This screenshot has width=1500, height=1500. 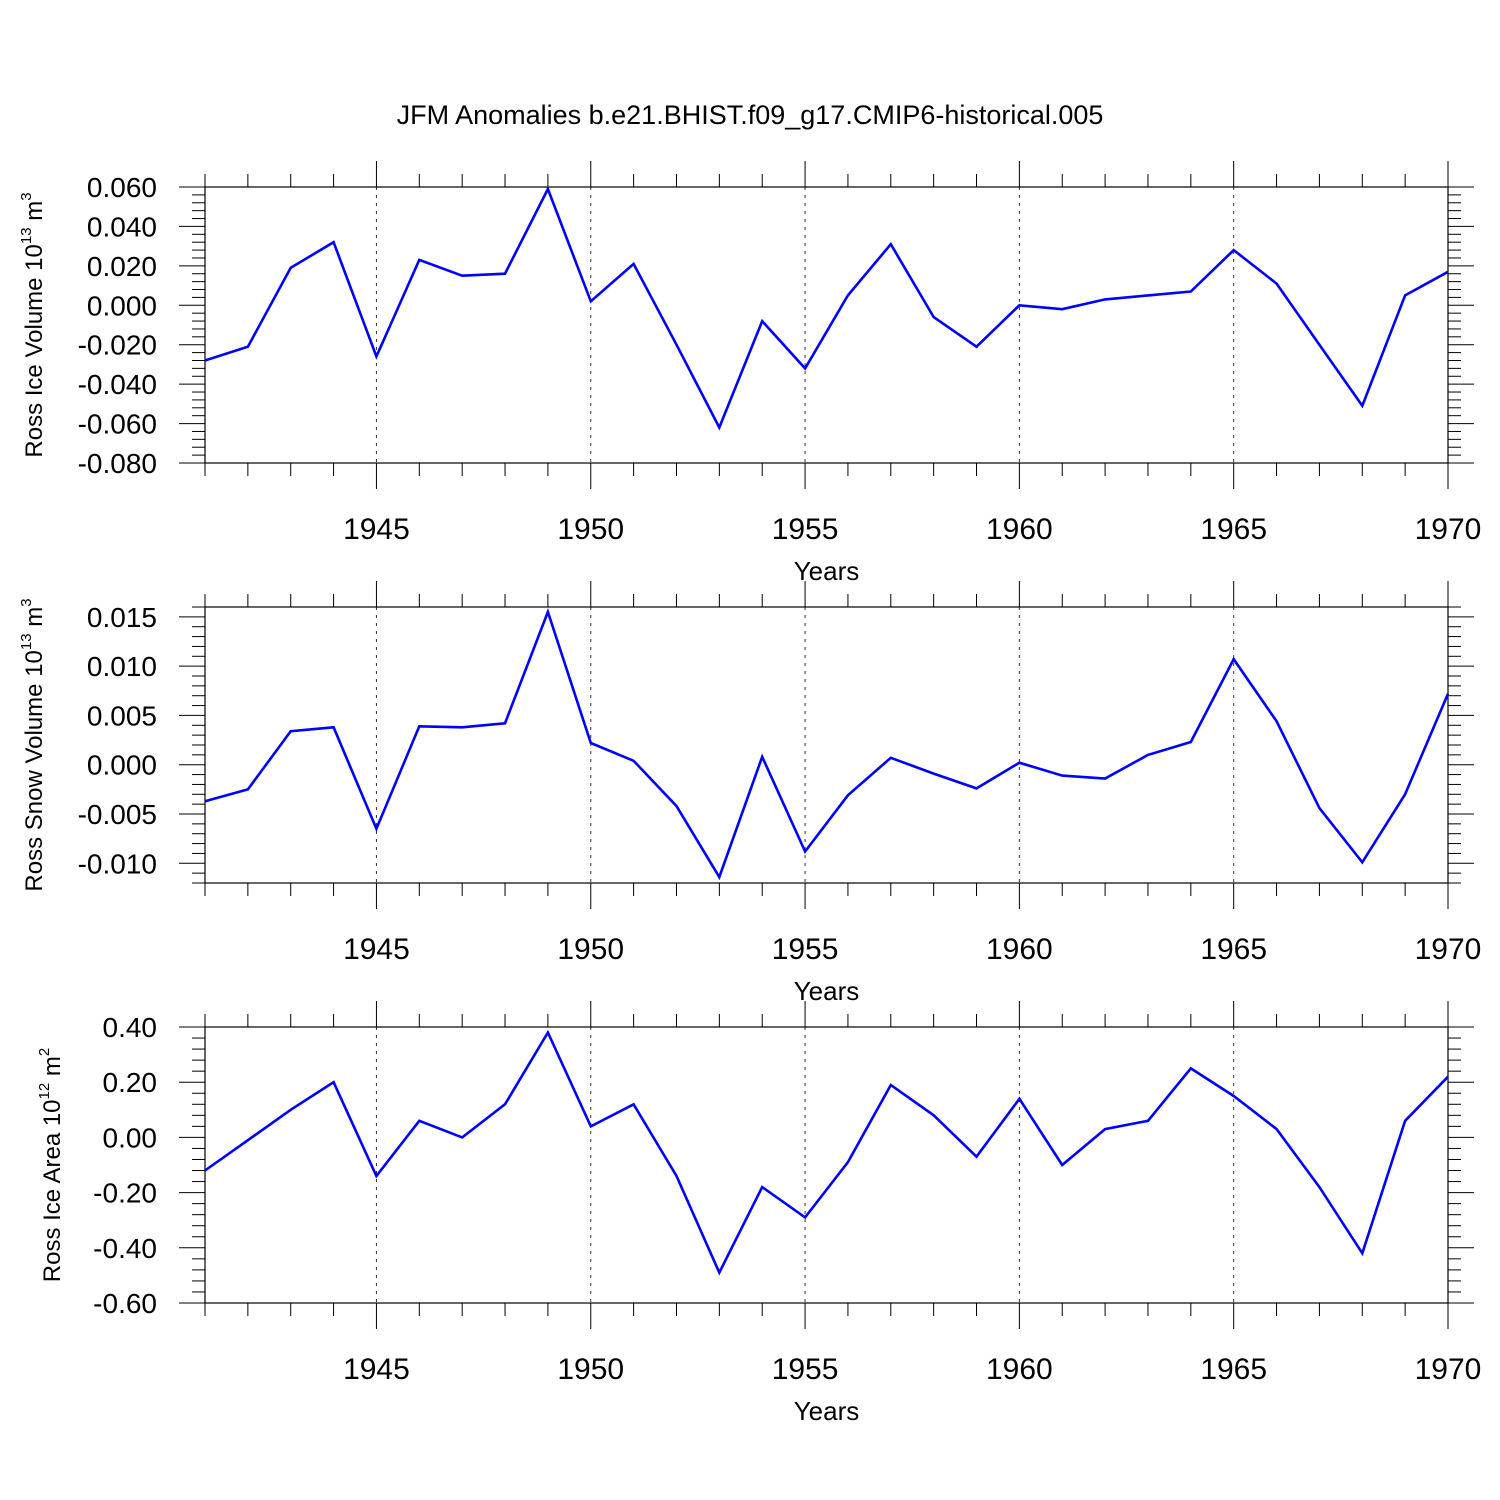 What do you see at coordinates (122, 266) in the screenshot?
I see `y-tick-label: 0.020` at bounding box center [122, 266].